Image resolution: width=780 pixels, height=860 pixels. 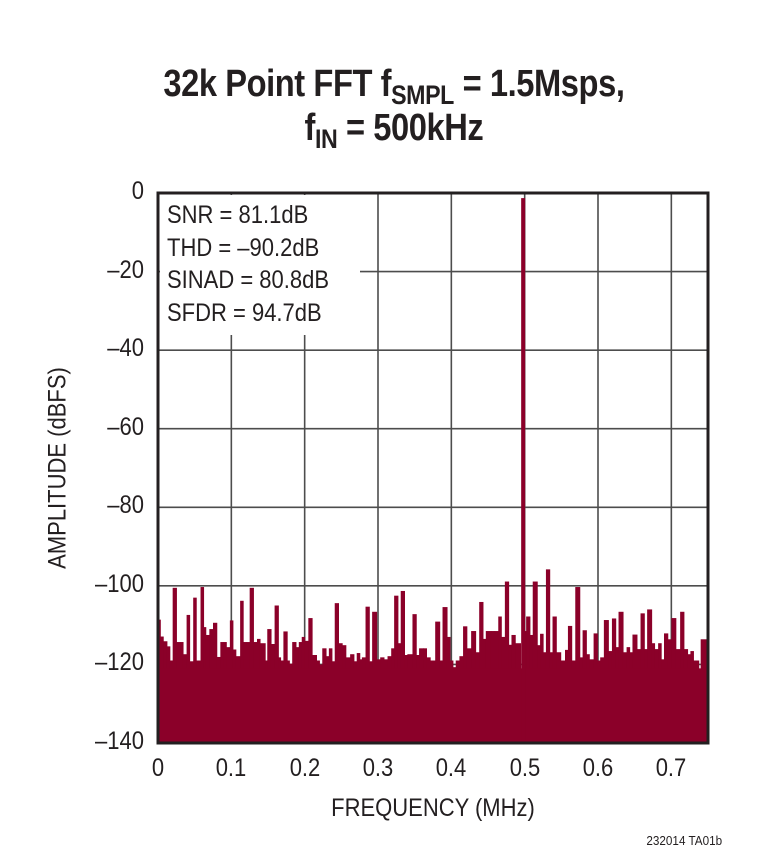 What do you see at coordinates (57, 468) in the screenshot?
I see `y-axis-title: AMPLITUDE (dBFS)` at bounding box center [57, 468].